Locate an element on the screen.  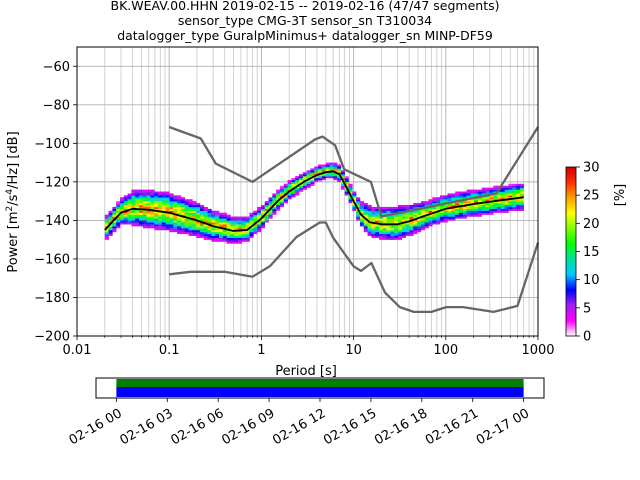
y-tick-label: −80 is located at coordinates (56, 105).